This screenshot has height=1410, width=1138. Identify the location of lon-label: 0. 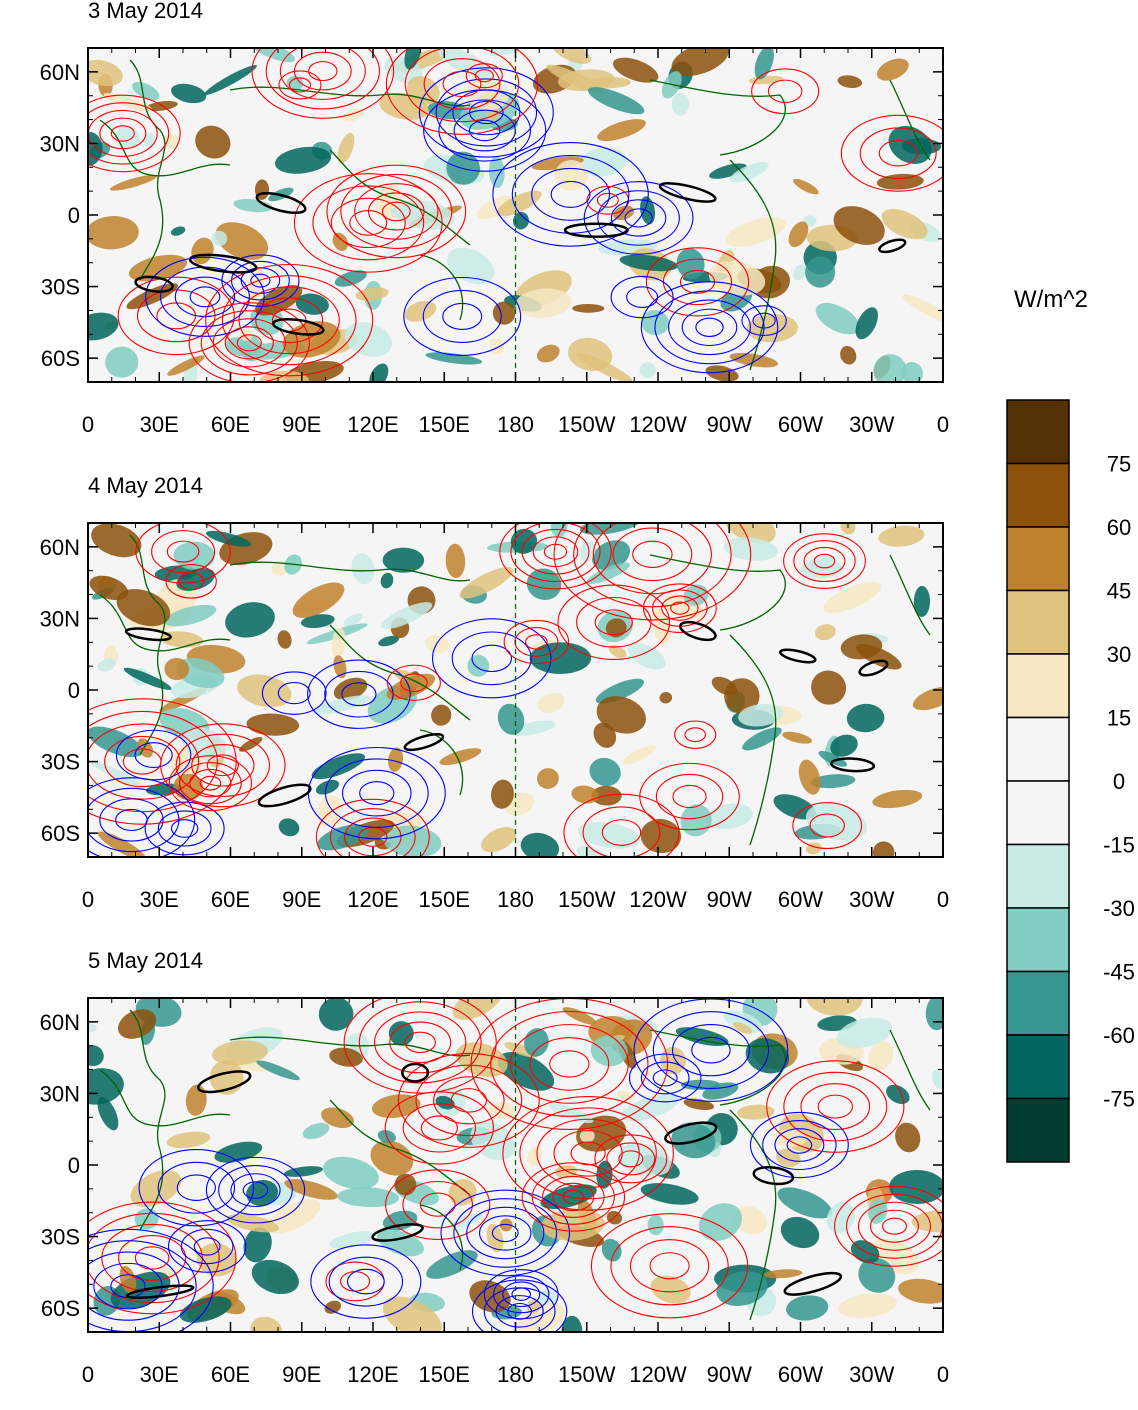
(943, 424).